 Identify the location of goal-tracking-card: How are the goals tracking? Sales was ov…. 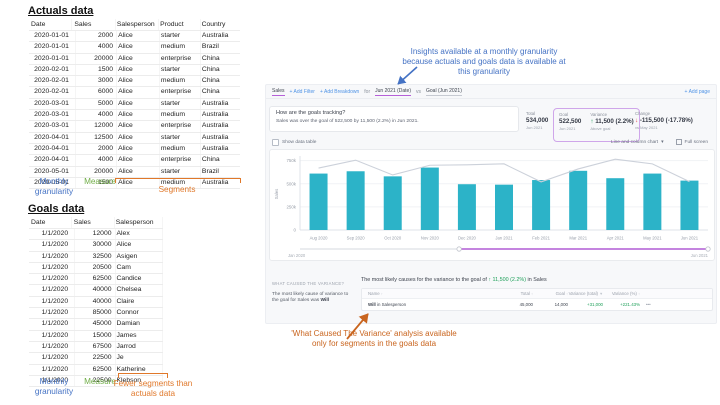
(394, 119).